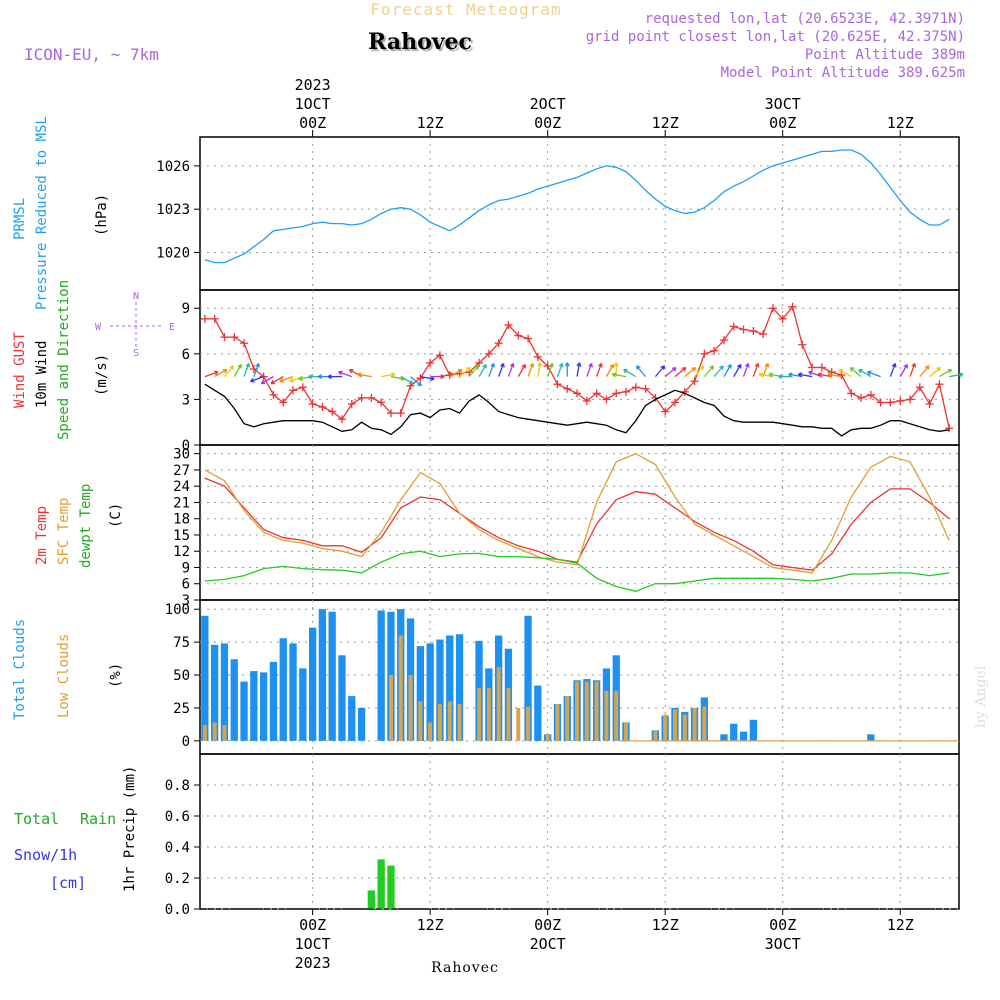 This screenshot has width=1000, height=1000. Describe the element at coordinates (173, 210) in the screenshot. I see `y-tick-label: 1023` at that location.